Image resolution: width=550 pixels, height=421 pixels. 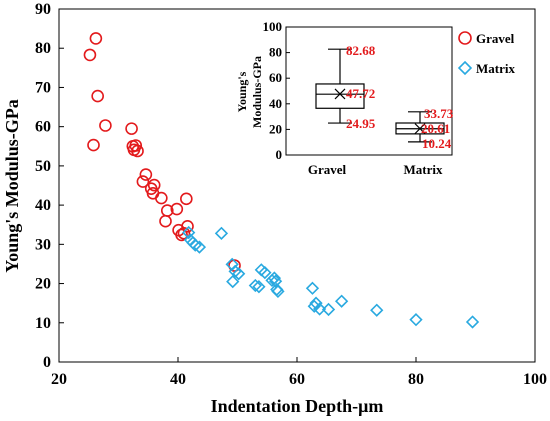 What do you see at coordinates (257, 92) in the screenshot?
I see `inset-y-axis-title-line2: Modulus-GPa` at bounding box center [257, 92].